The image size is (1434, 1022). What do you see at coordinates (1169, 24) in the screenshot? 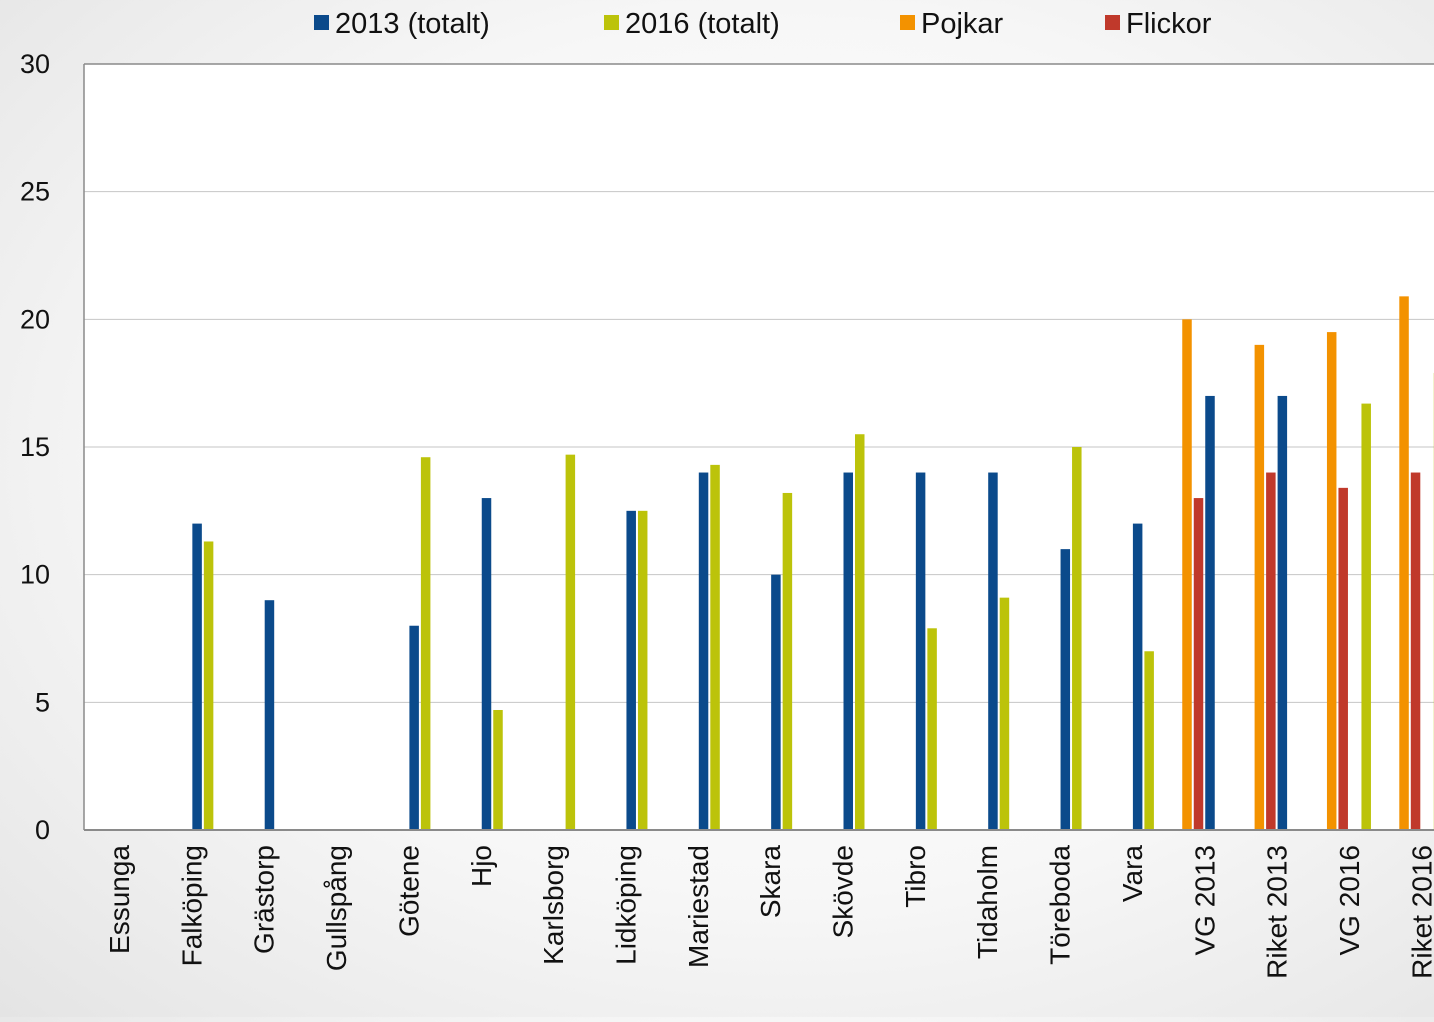
I see `legend-label: Flickor` at bounding box center [1169, 24].